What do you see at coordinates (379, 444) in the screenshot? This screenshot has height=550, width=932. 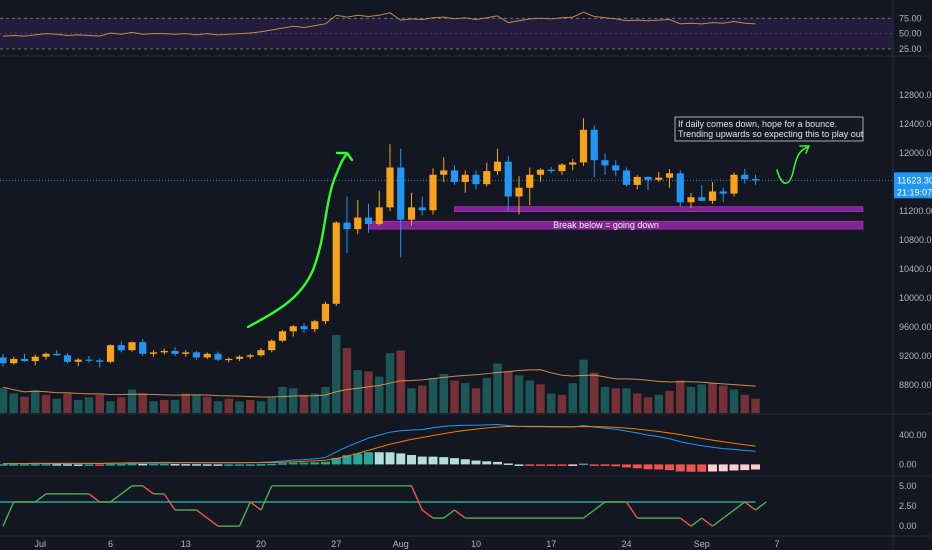 I see `macd-line` at bounding box center [379, 444].